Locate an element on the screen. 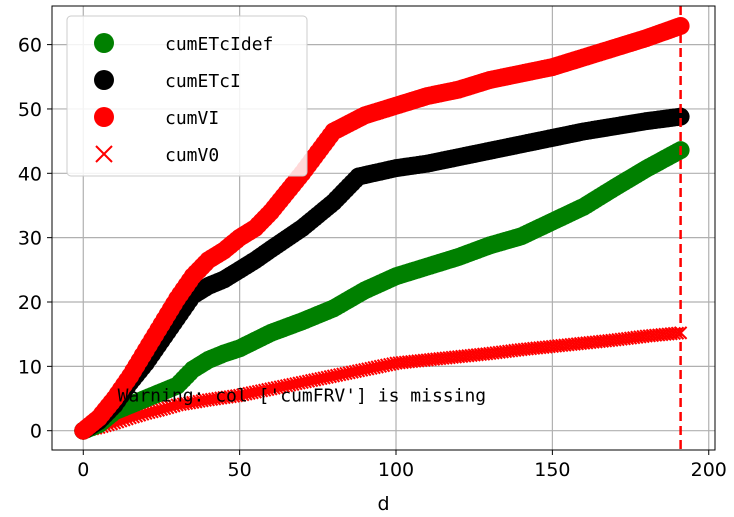 The height and width of the screenshot is (517, 734). legend-box is located at coordinates (187, 96).